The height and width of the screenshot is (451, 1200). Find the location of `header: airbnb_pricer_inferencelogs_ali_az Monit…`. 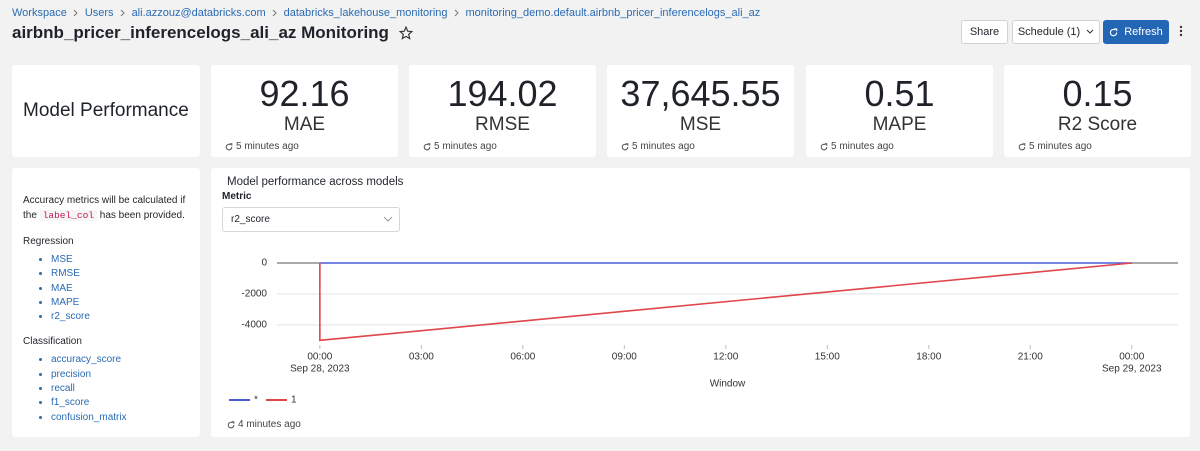

header: airbnb_pricer_inferencelogs_ali_az Monit… is located at coordinates (212, 33).